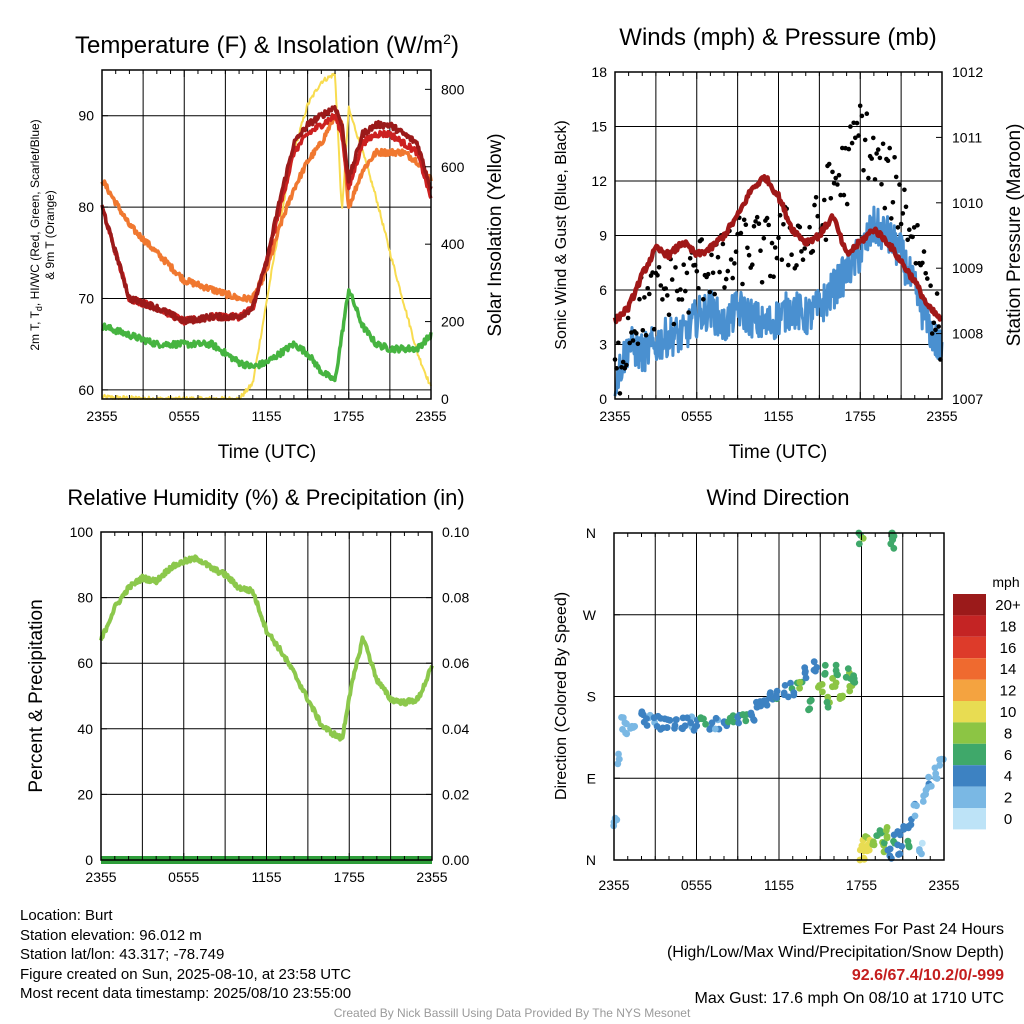 The height and width of the screenshot is (1024, 1024). Describe the element at coordinates (86, 116) in the screenshot. I see `y-tick-label: 90` at that location.